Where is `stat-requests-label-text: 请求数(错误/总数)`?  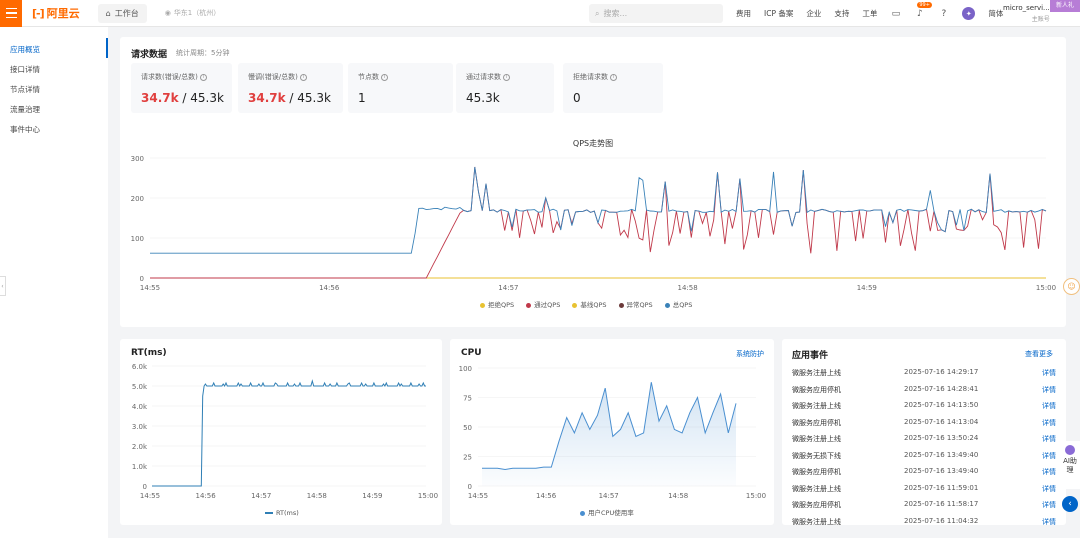
stat-requests-label-text: 请求数(错误/总数) is located at coordinates (169, 77).